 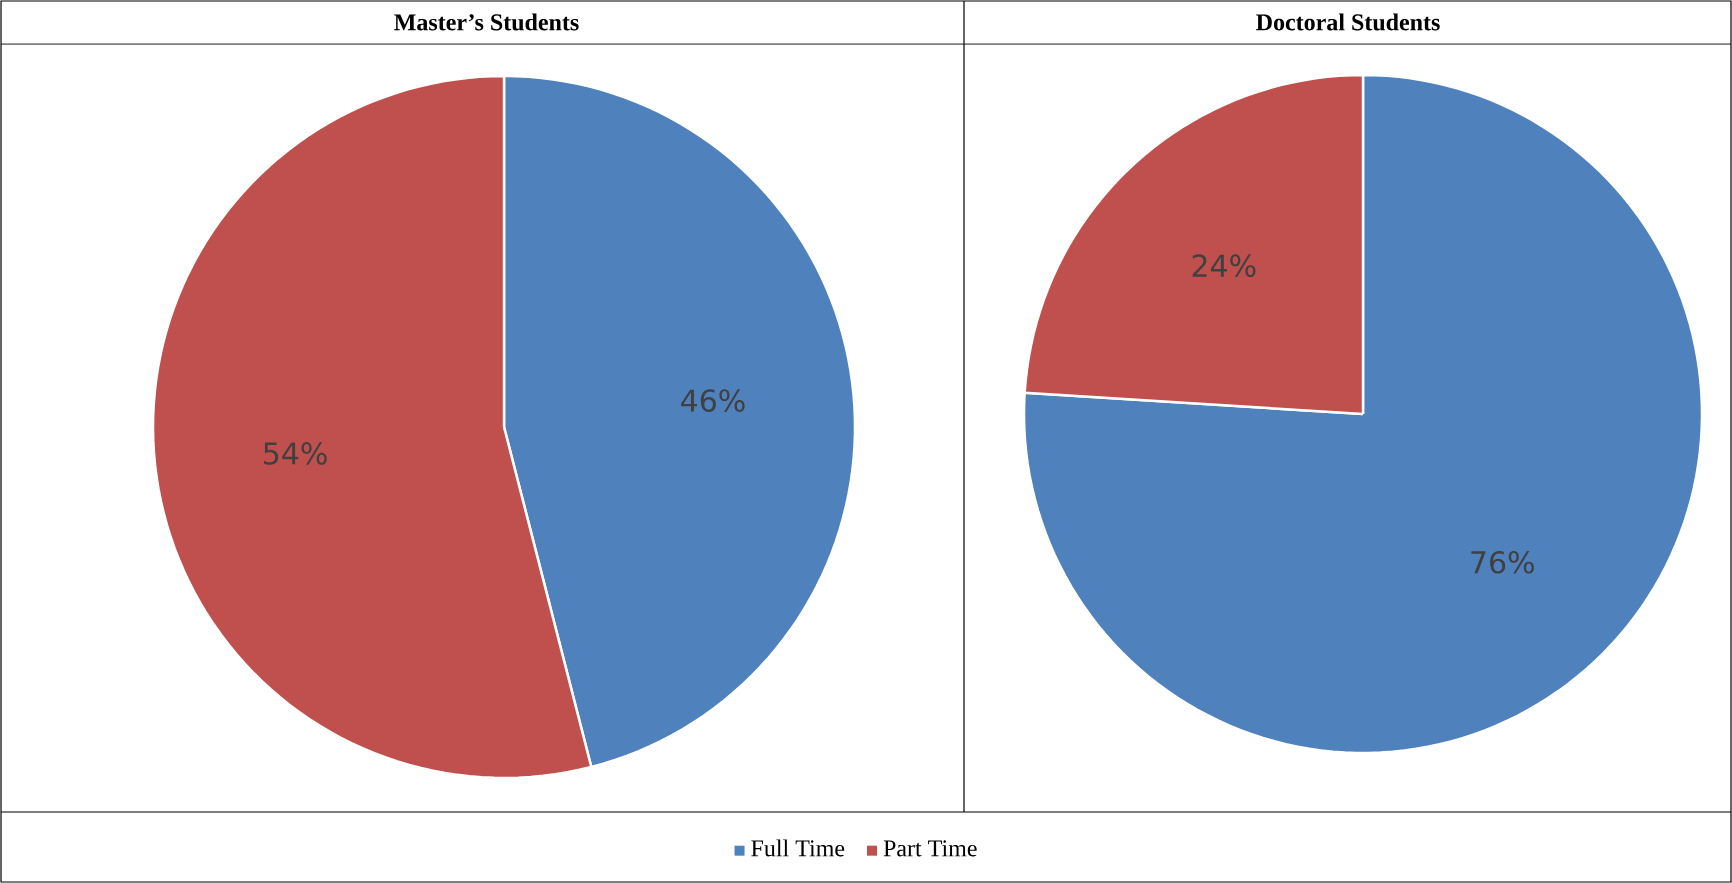 I want to click on legend-label: Part Time, so click(x=930, y=848).